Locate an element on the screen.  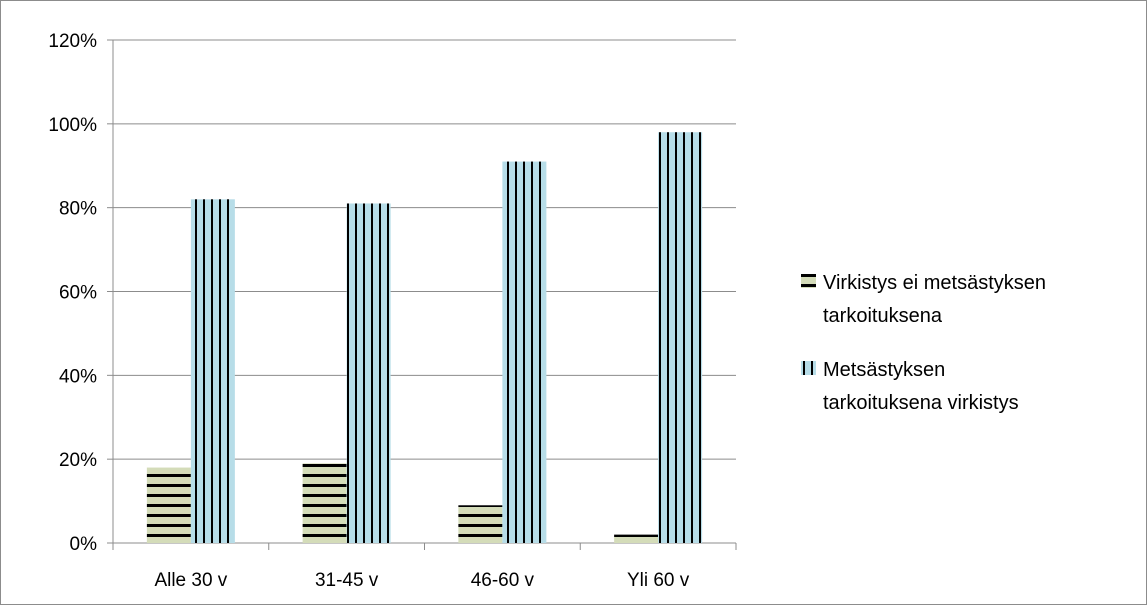
legend-label-2: tarkoituksena virkistys is located at coordinates (921, 403).